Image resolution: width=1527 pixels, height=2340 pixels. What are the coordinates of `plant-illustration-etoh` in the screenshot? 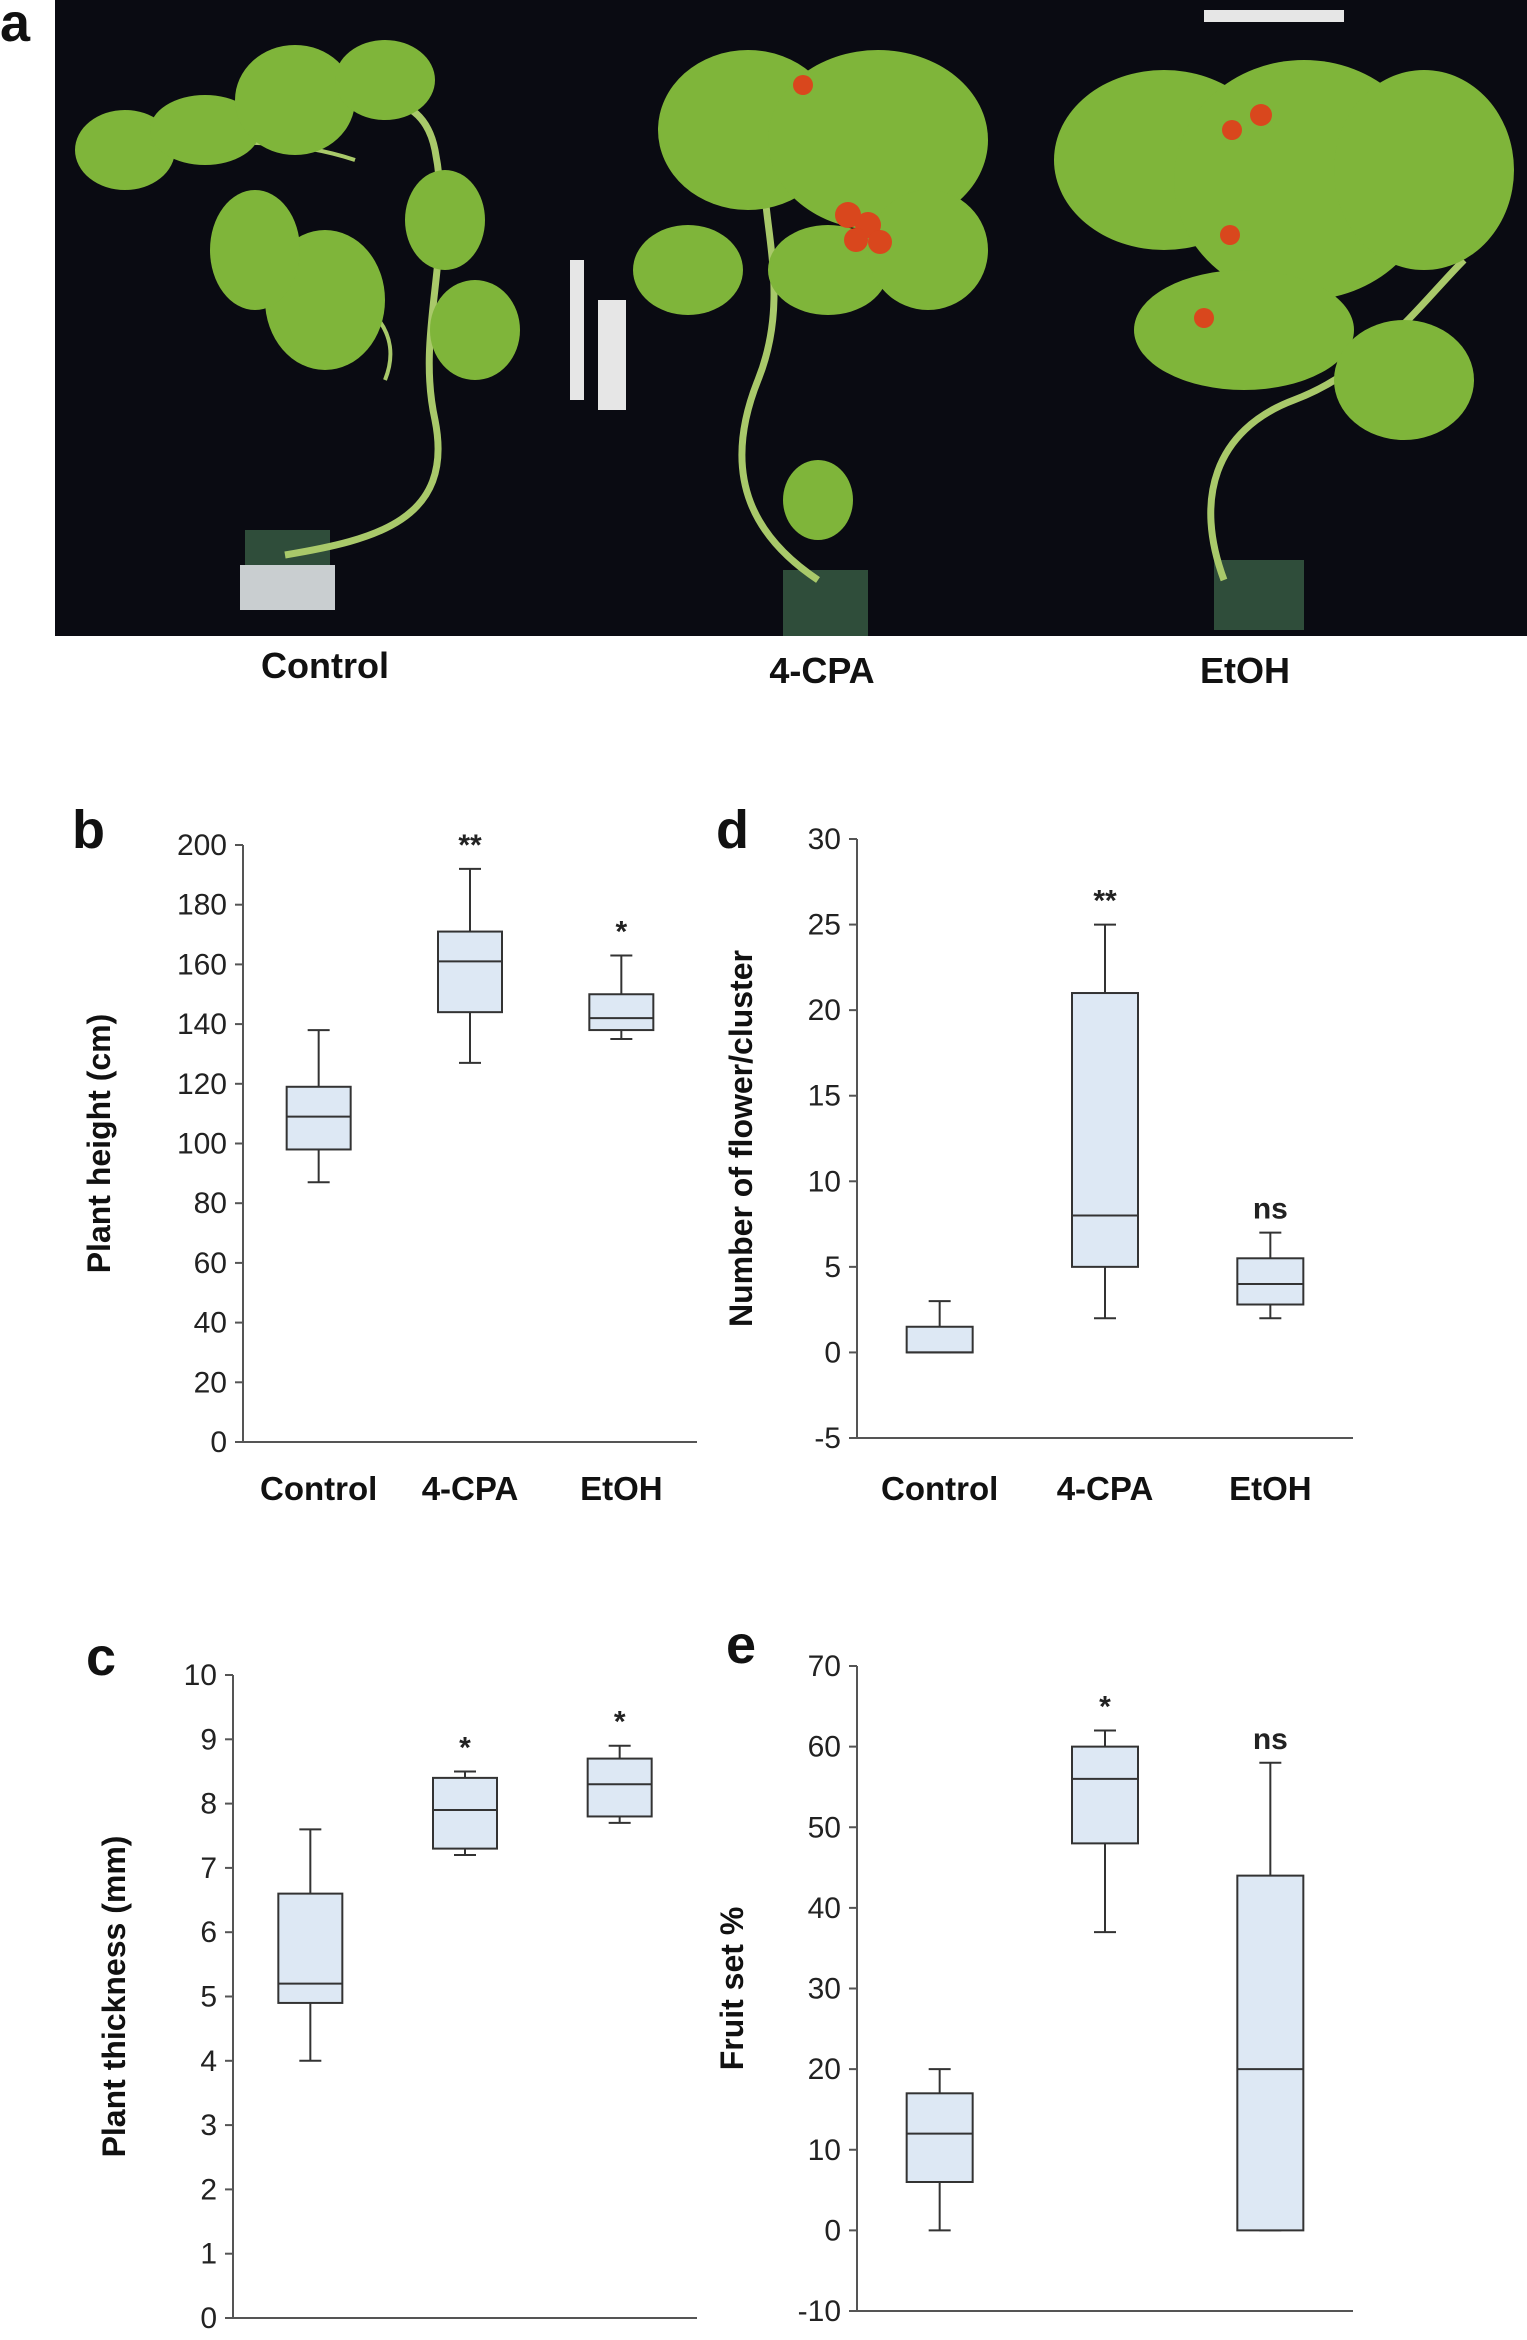 It's located at (1284, 320).